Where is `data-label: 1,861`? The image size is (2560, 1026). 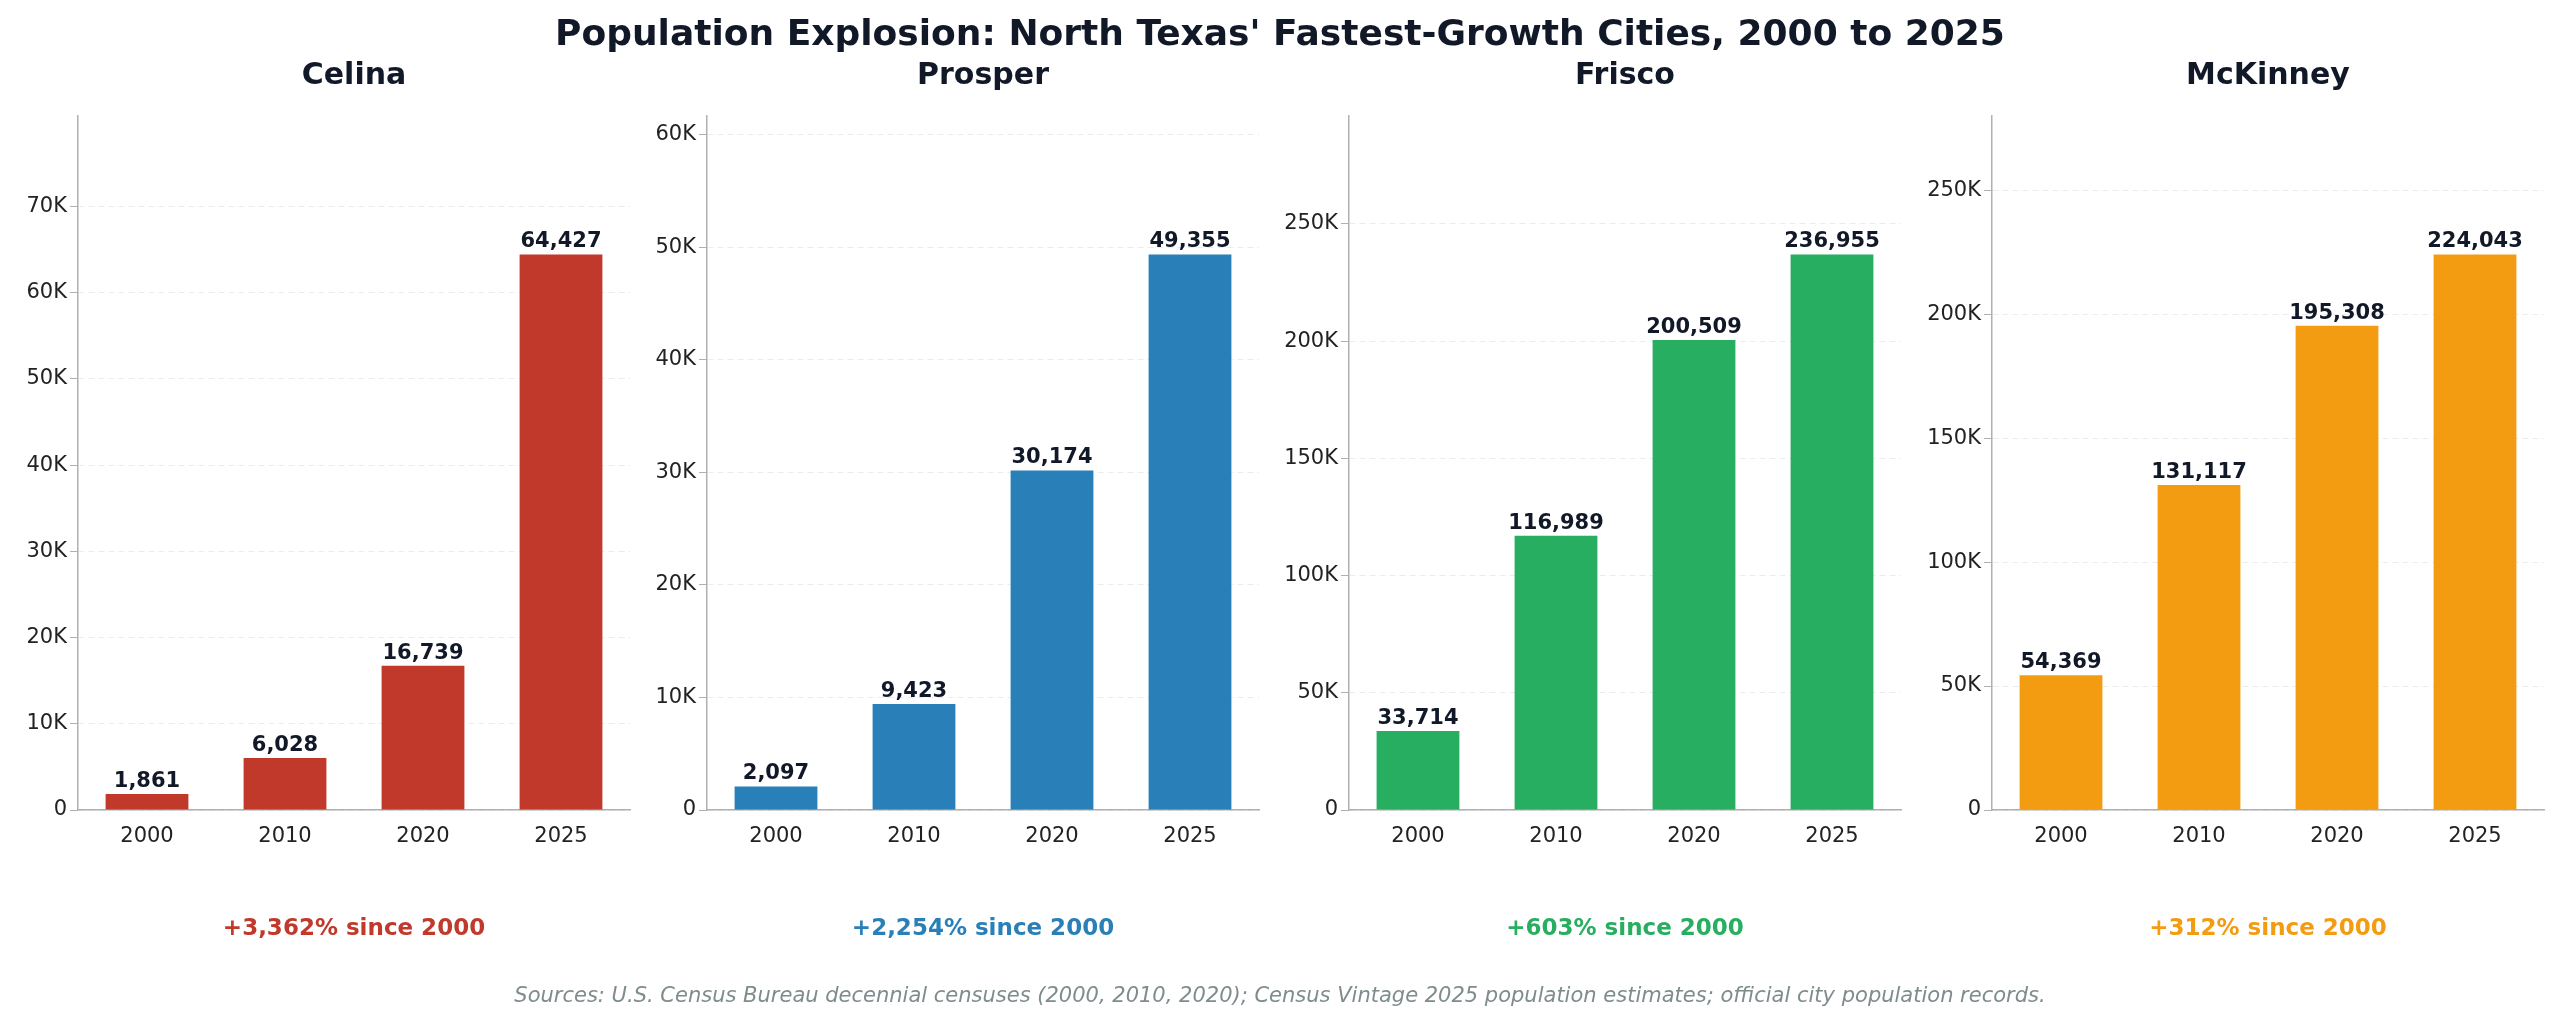
data-label: 1,861 is located at coordinates (147, 779).